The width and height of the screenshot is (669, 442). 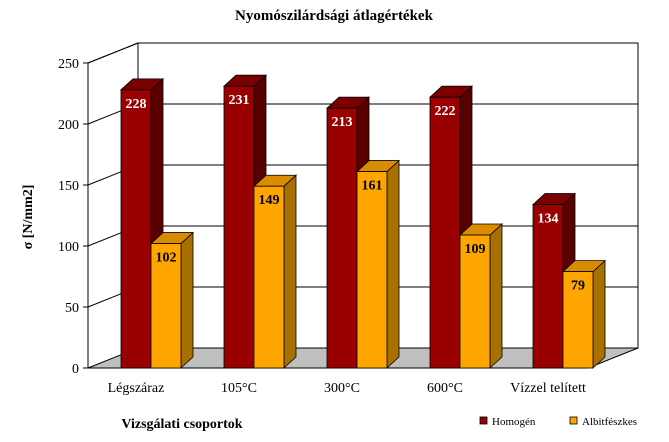 What do you see at coordinates (239, 100) in the screenshot?
I see `bar-value-label: 231` at bounding box center [239, 100].